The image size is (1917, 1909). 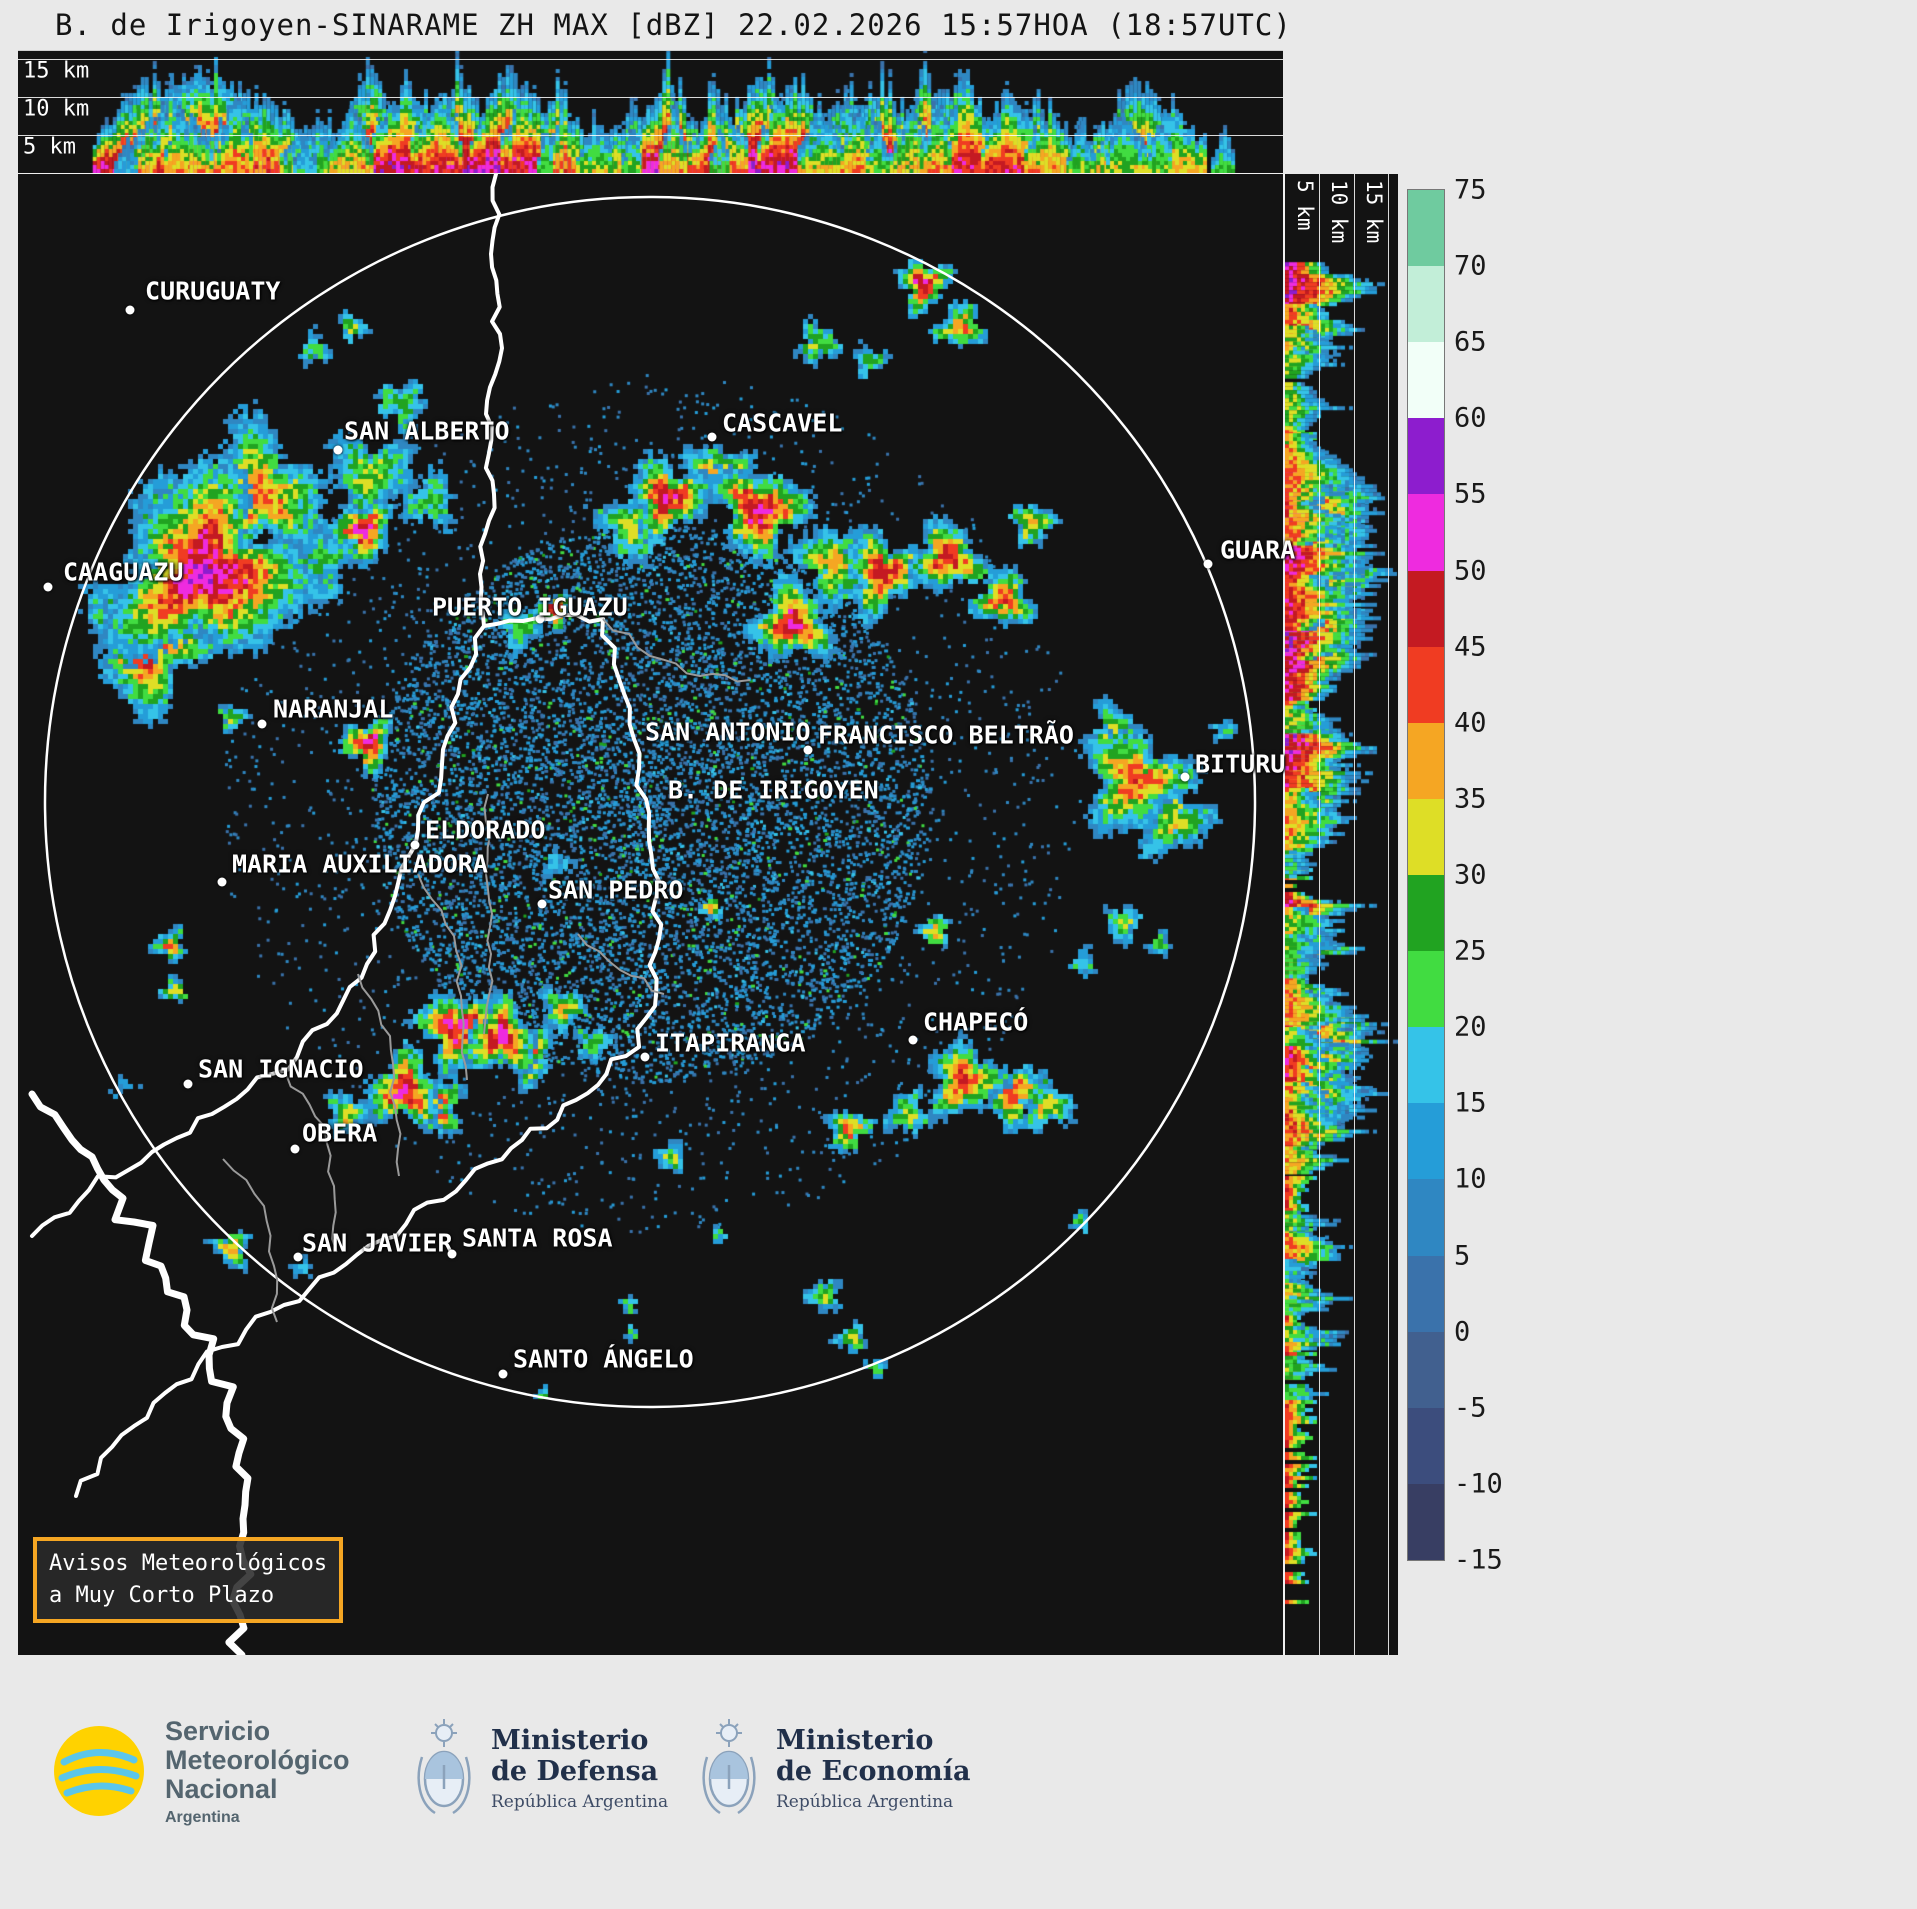 What do you see at coordinates (188, 1084) in the screenshot?
I see `city-dot-san-ignacio` at bounding box center [188, 1084].